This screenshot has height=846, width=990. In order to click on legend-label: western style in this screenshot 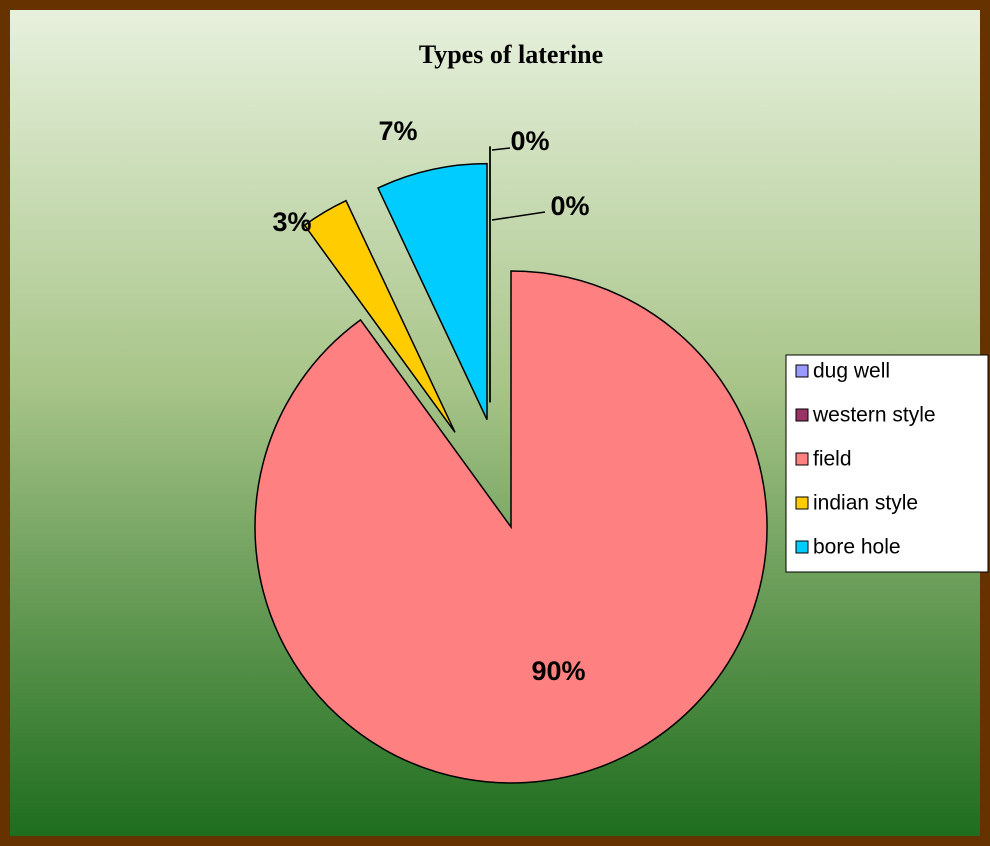, I will do `click(874, 415)`.